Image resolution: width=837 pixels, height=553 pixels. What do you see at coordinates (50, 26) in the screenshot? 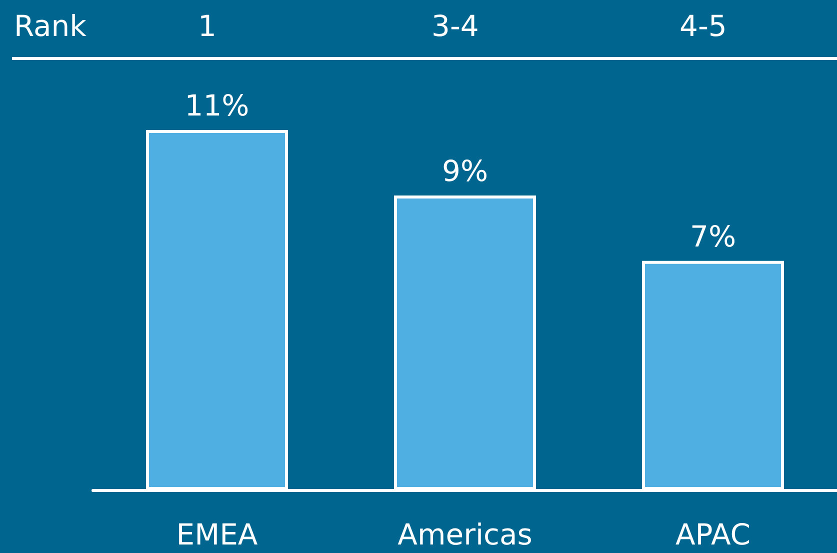
I see `text: Rank` at bounding box center [50, 26].